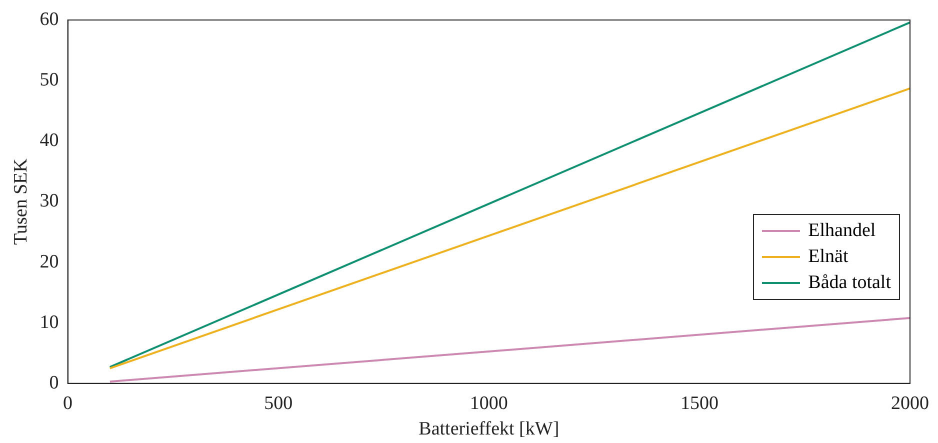 This screenshot has height=443, width=938. I want to click on x-tick-label: 1500, so click(699, 403).